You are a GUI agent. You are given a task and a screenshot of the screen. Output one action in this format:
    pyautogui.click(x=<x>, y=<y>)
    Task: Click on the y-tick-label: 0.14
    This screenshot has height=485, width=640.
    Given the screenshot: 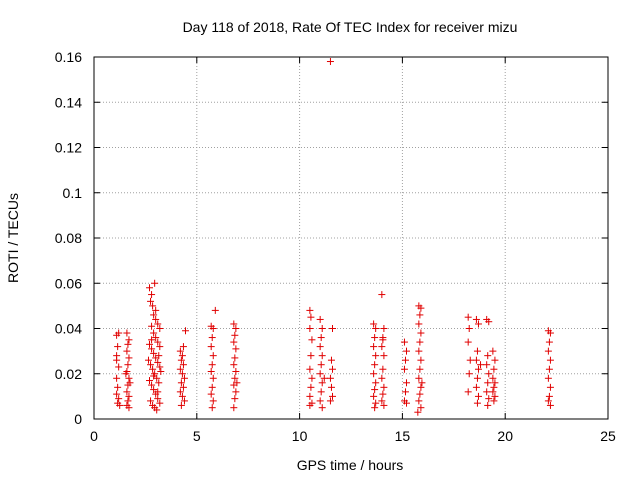 What is the action you would take?
    pyautogui.click(x=68, y=102)
    